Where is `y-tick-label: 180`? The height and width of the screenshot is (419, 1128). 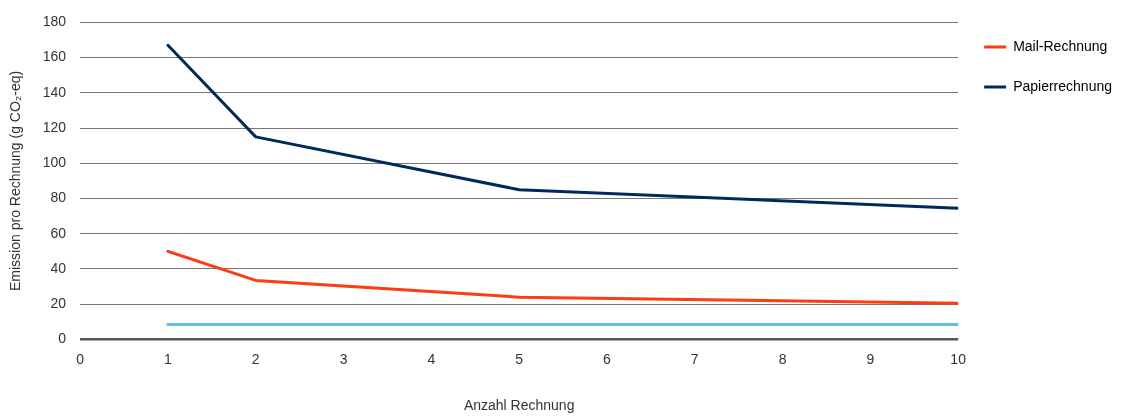 y-tick-label: 180 is located at coordinates (54, 21).